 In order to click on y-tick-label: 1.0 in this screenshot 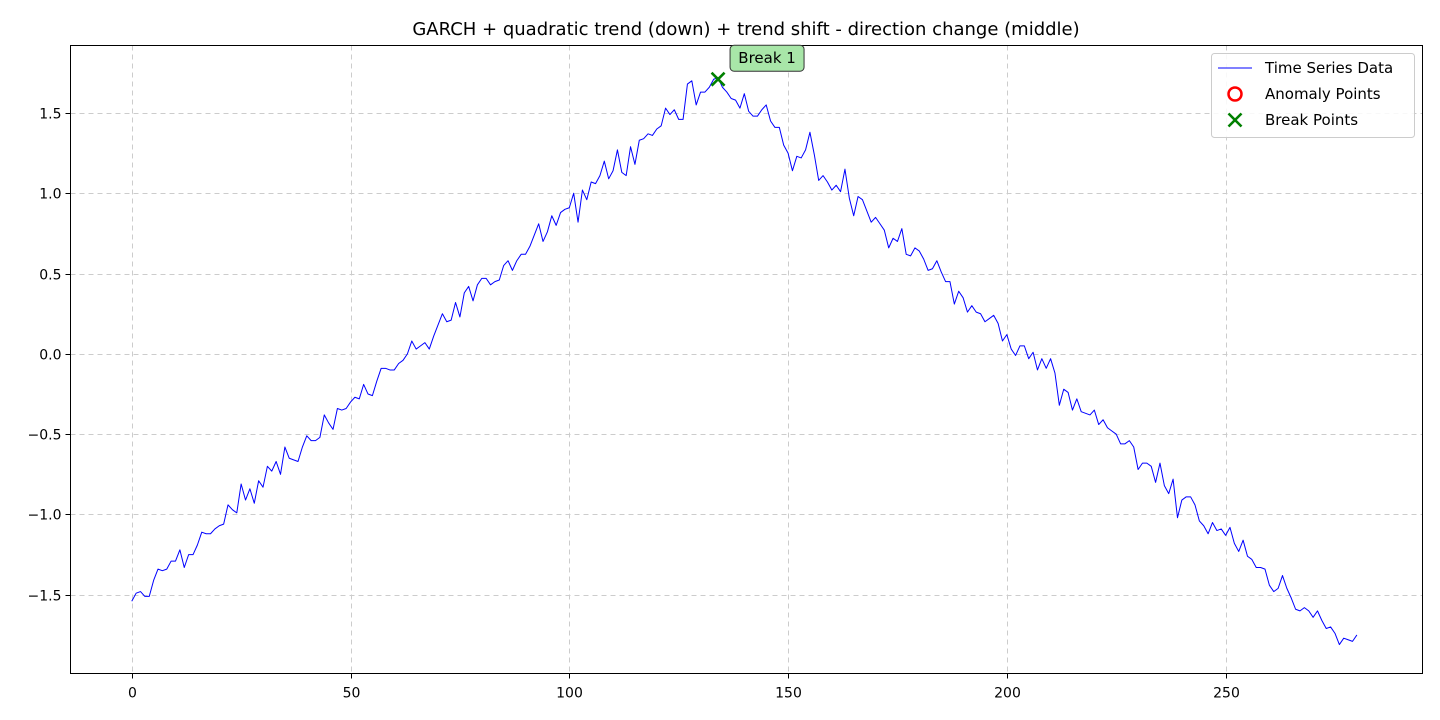, I will do `click(50, 195)`.